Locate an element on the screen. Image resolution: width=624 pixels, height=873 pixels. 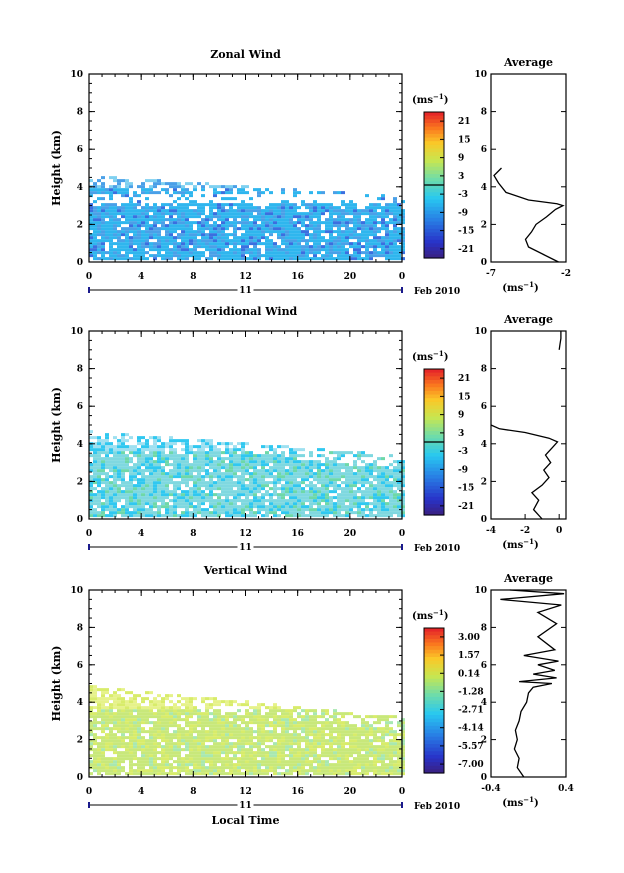
x-tick-label: 20 is located at coordinates (350, 534).